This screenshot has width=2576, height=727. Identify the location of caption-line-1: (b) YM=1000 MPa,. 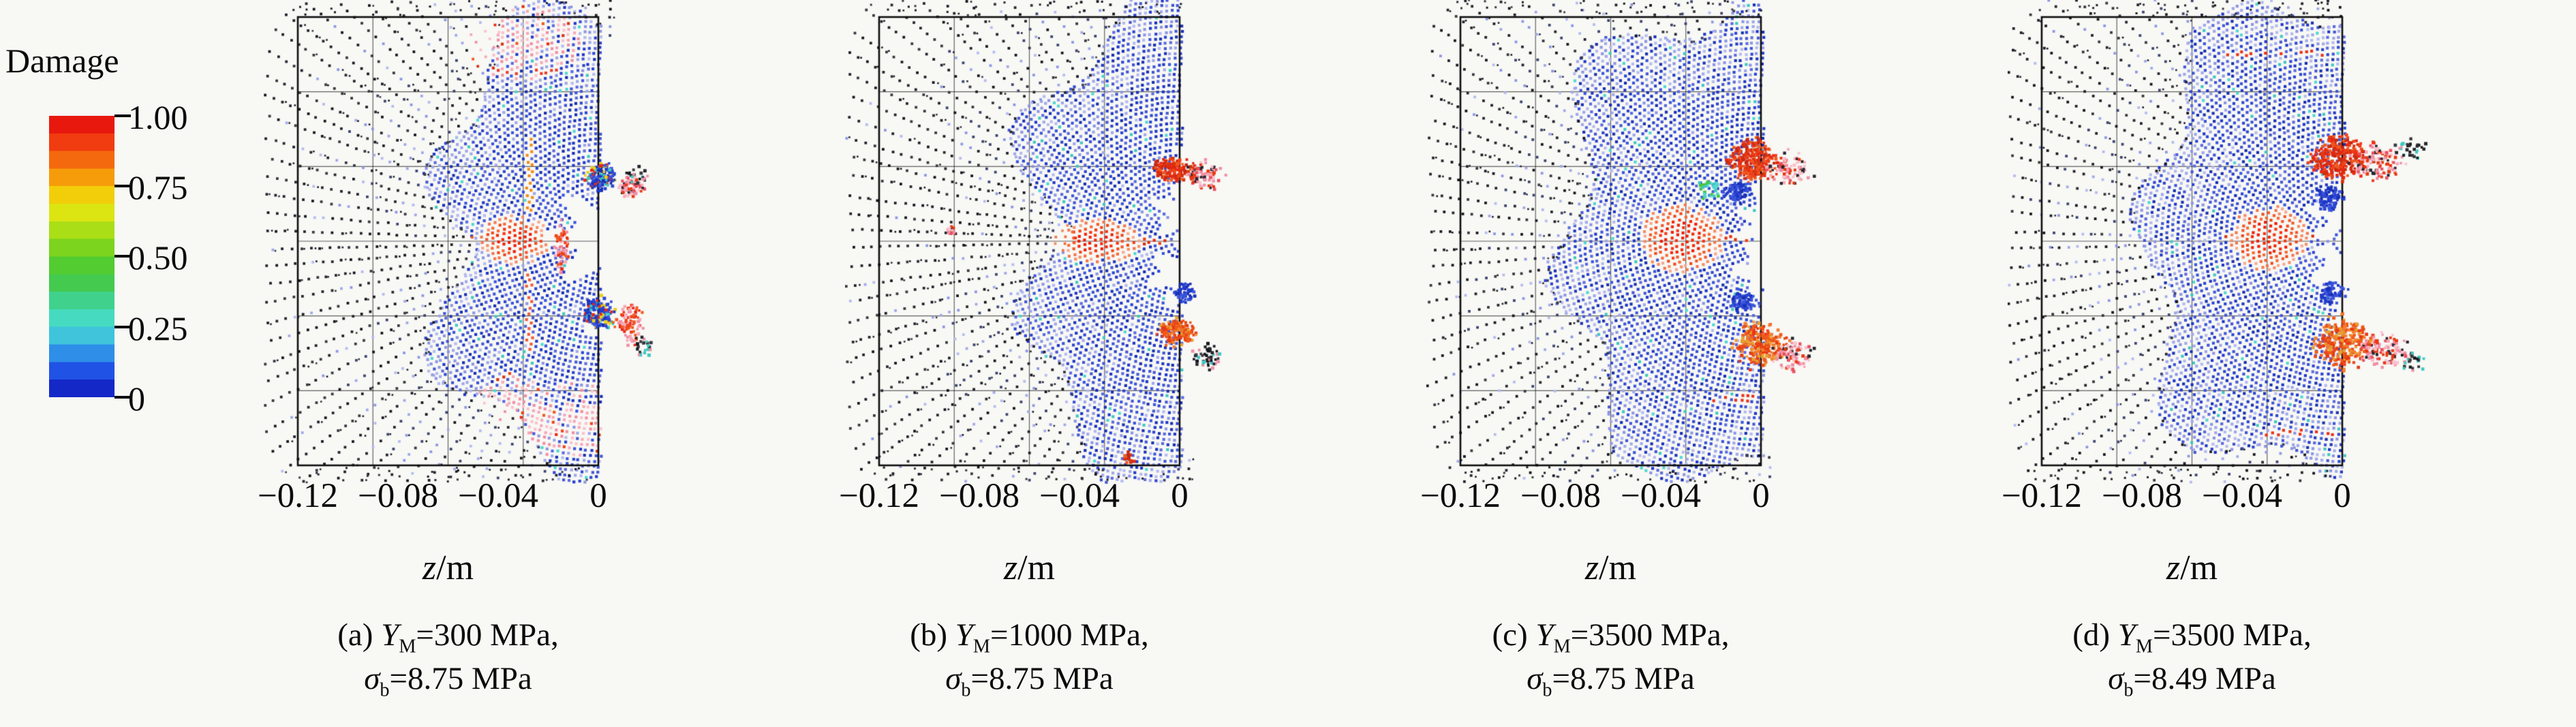
(1029, 638).